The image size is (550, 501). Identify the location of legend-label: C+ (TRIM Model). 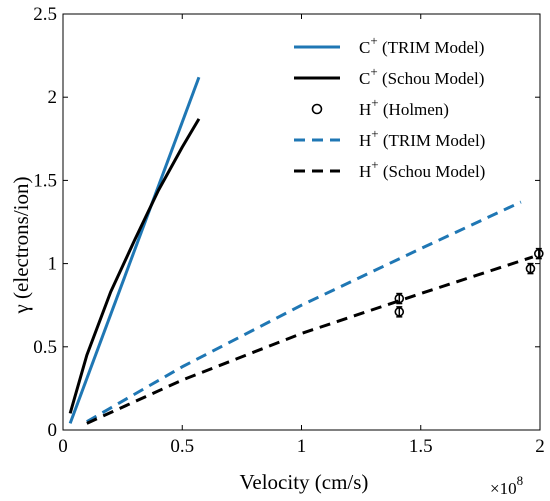
(421, 45).